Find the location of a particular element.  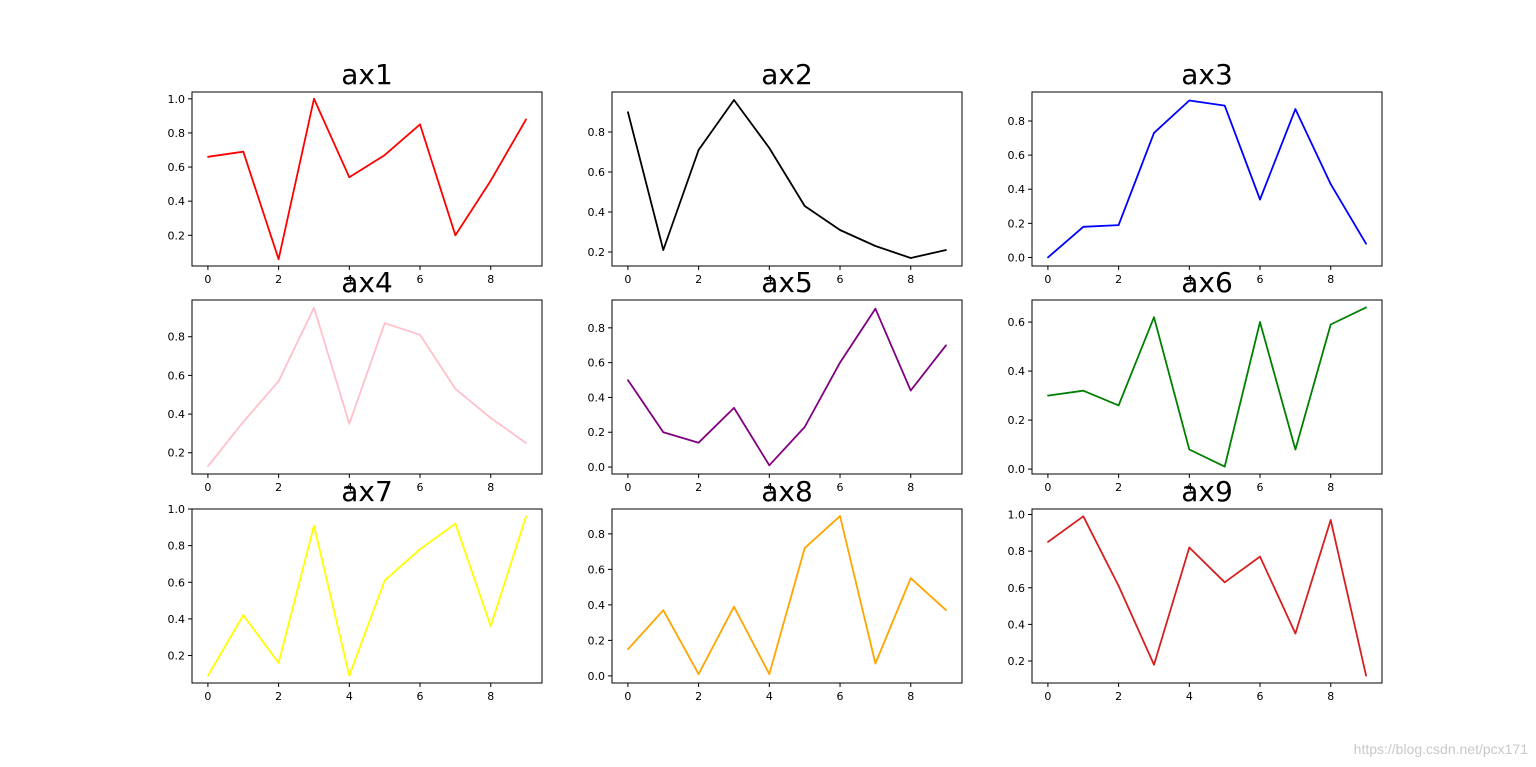

subplot-title: ax1 is located at coordinates (367, 74).